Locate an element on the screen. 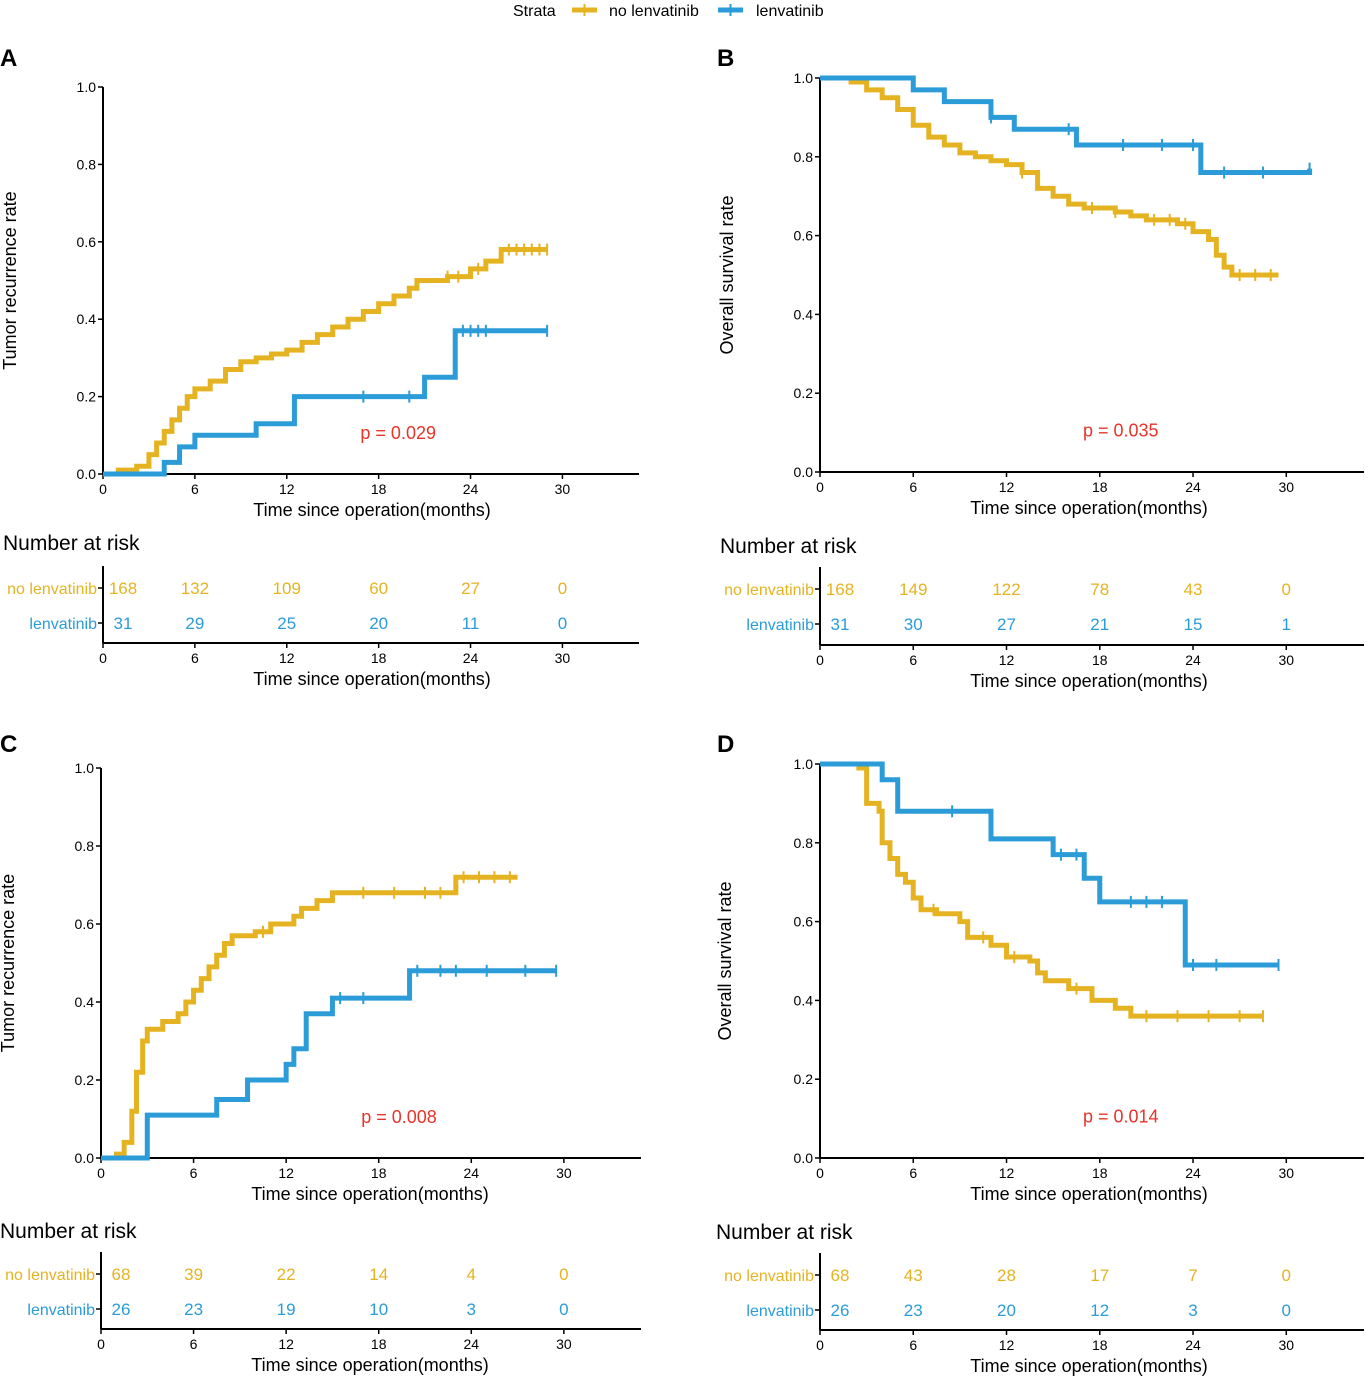 The height and width of the screenshot is (1379, 1368). risk-value: 168 is located at coordinates (840, 589).